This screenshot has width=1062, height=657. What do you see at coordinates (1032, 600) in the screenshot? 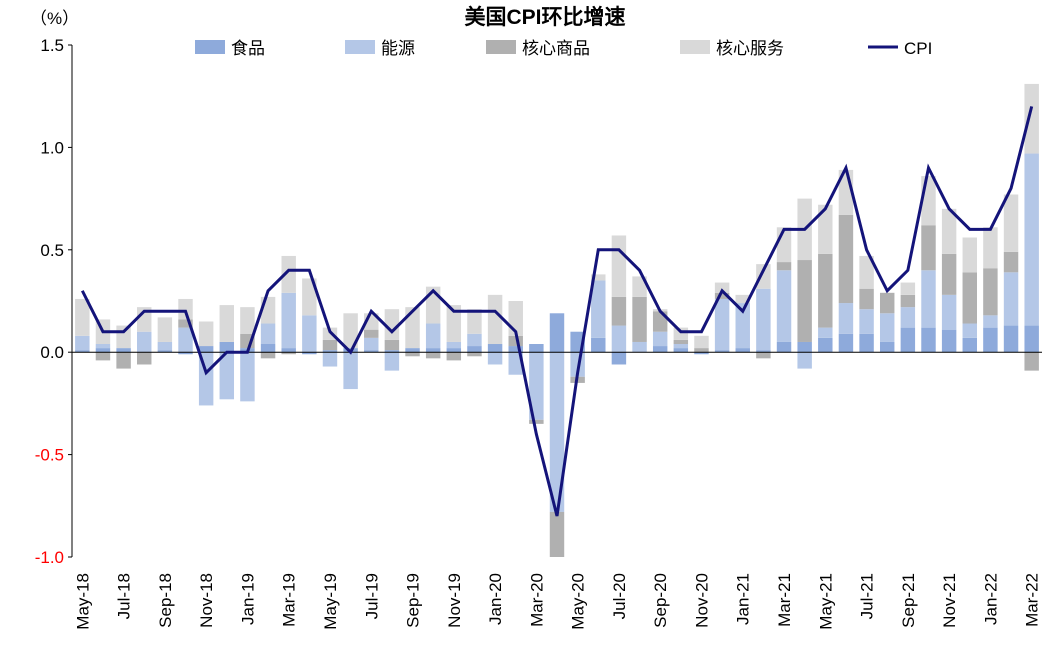
I see `x-tick-label: Mar-22` at bounding box center [1032, 600].